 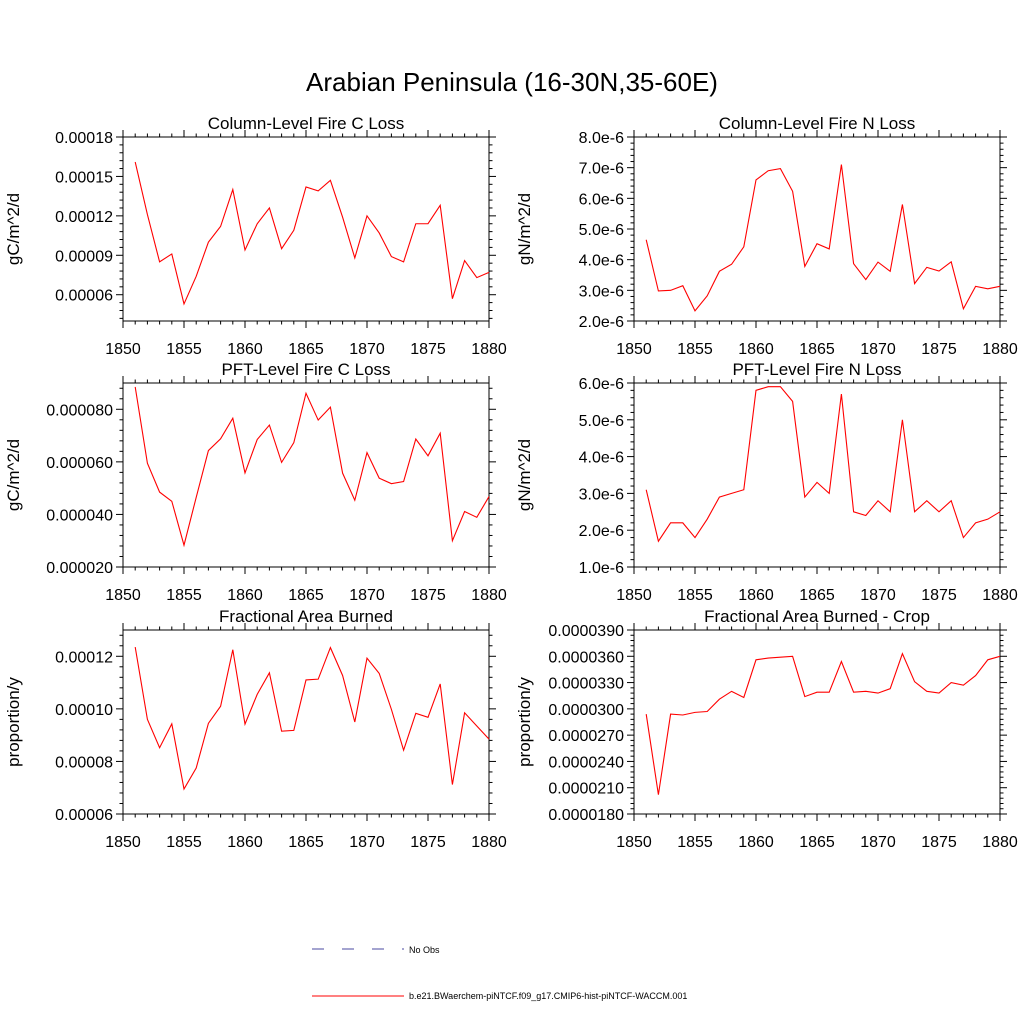 What do you see at coordinates (939, 349) in the screenshot?
I see `column-fire-n-loss-xtick-label: 1875` at bounding box center [939, 349].